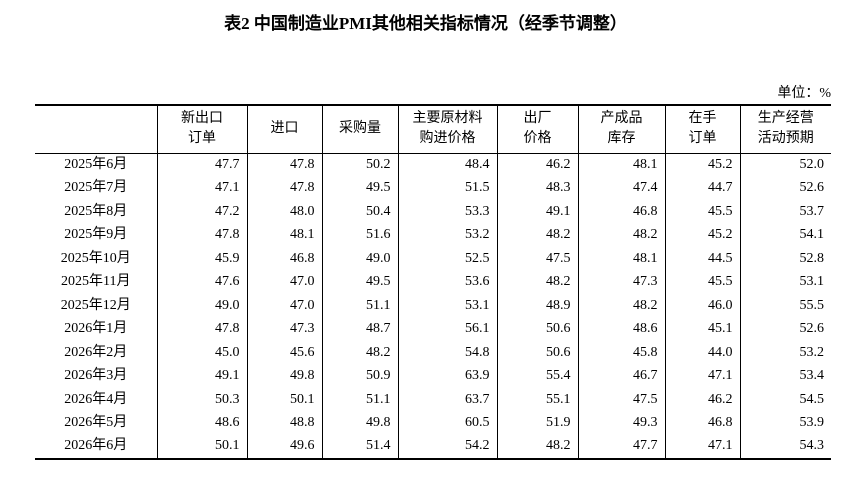 The width and height of the screenshot is (851, 478). What do you see at coordinates (621, 376) in the screenshot?
I see `cell: 46.7` at bounding box center [621, 376].